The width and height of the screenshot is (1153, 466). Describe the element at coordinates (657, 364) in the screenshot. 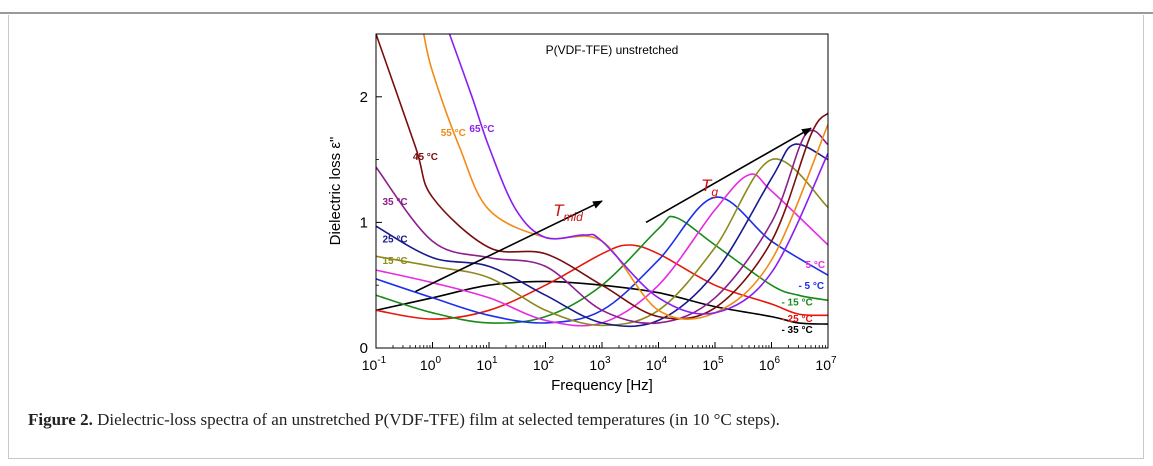

I see `x-tick-label: 10⁴` at that location.